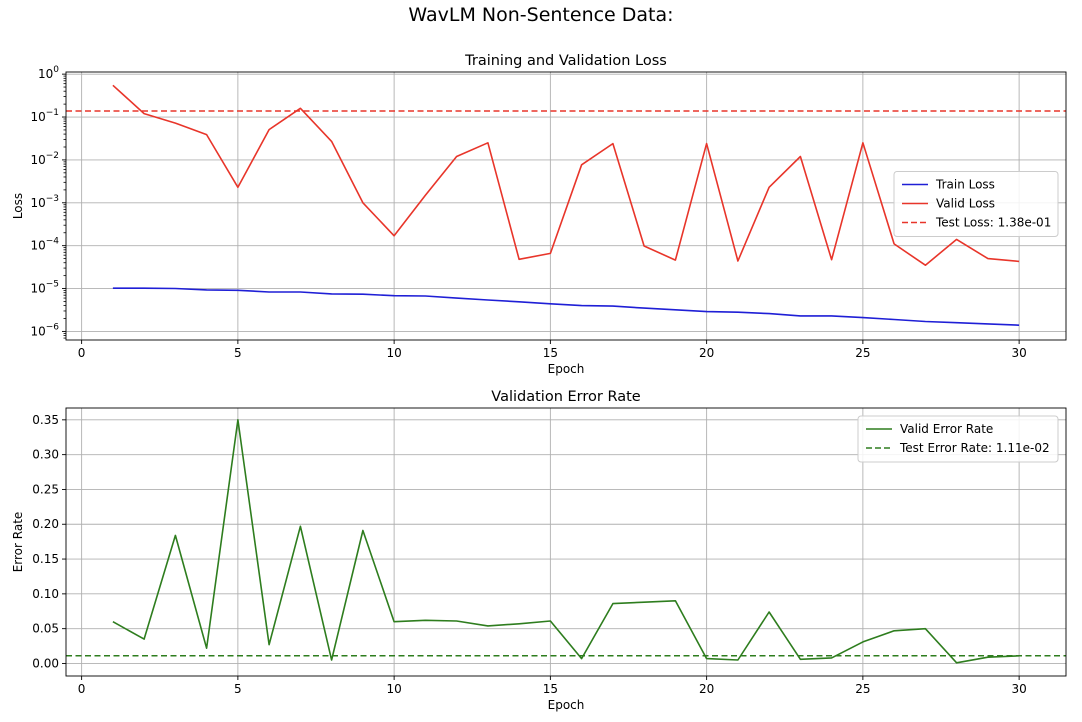 This screenshot has width=1082, height=722. Describe the element at coordinates (45, 594) in the screenshot. I see `y-tick-label: 0.10` at that location.